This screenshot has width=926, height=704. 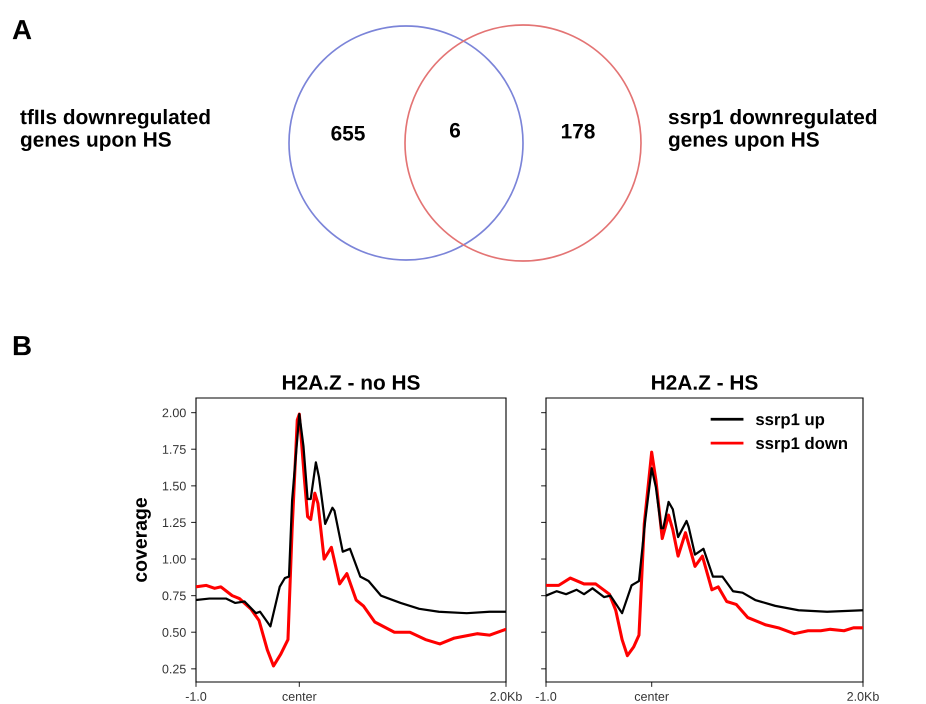 What do you see at coordinates (22, 30) in the screenshot?
I see `text: A` at bounding box center [22, 30].